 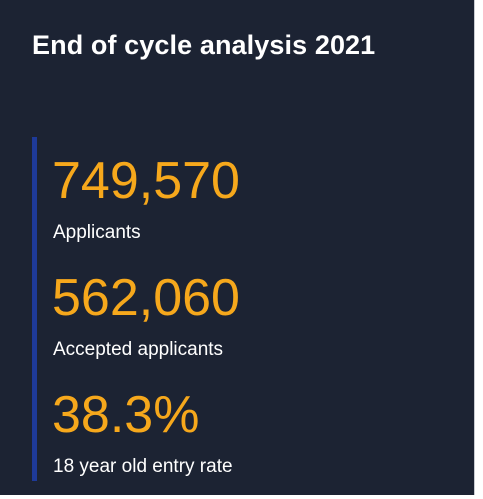 What do you see at coordinates (146, 181) in the screenshot?
I see `stat-value: 749,570` at bounding box center [146, 181].